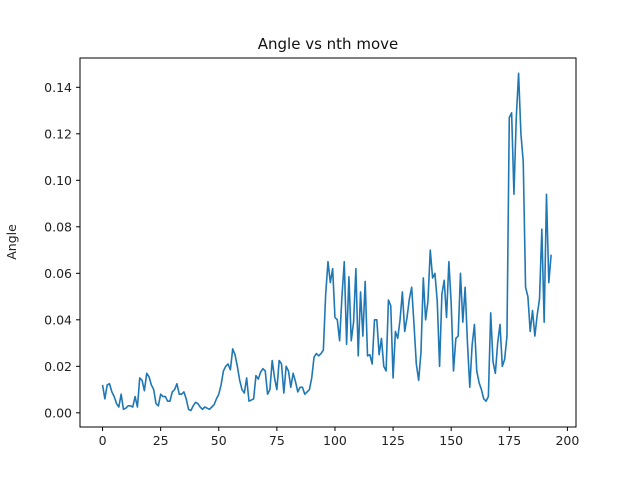 This screenshot has width=640, height=480. What do you see at coordinates (58, 87) in the screenshot?
I see `y-tick-label: 0.14` at bounding box center [58, 87].